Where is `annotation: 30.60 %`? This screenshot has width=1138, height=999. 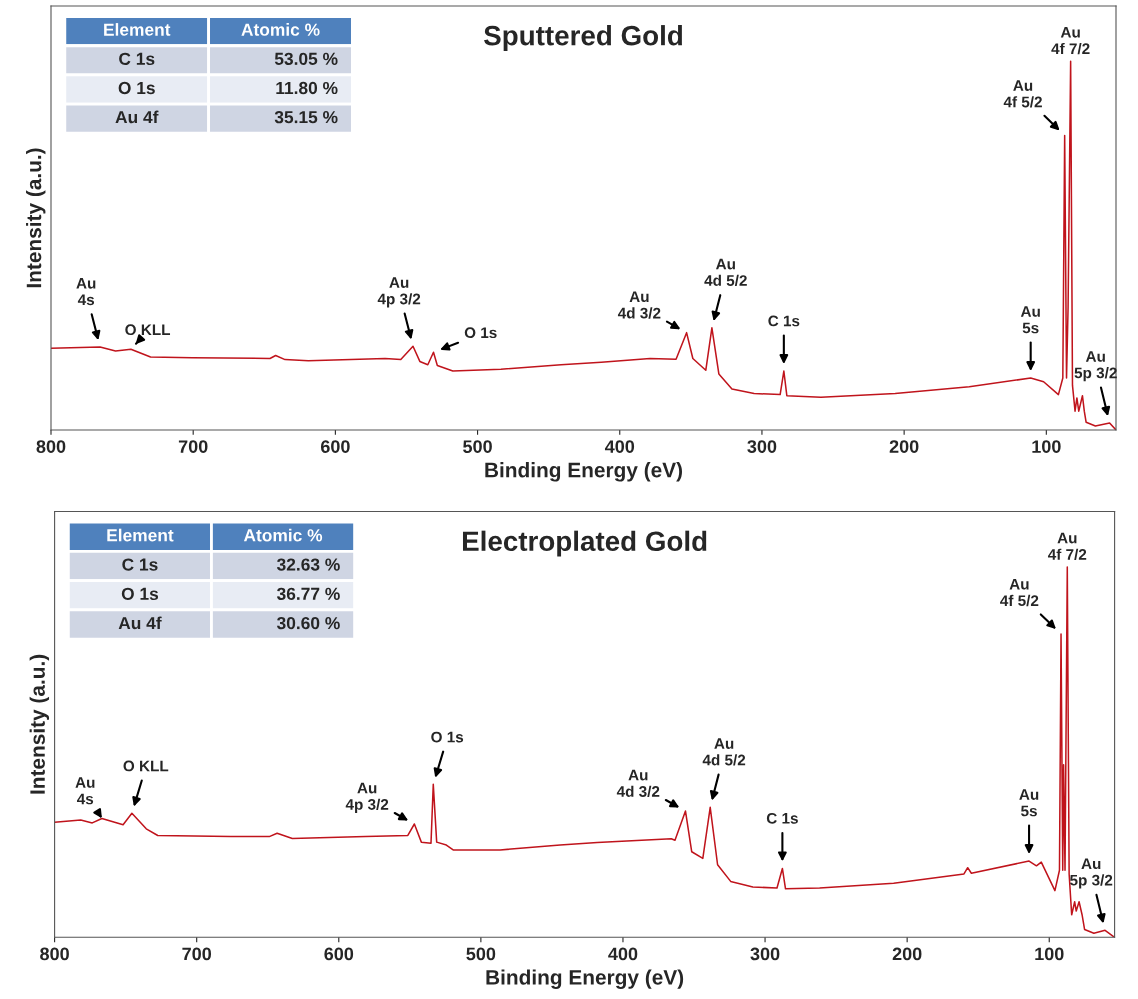 annotation: 30.60 % is located at coordinates (308, 623).